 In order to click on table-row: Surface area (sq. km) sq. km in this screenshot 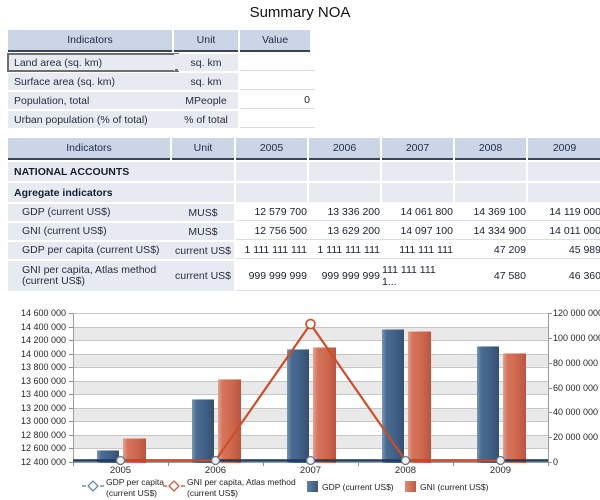, I will do `click(161, 81)`.